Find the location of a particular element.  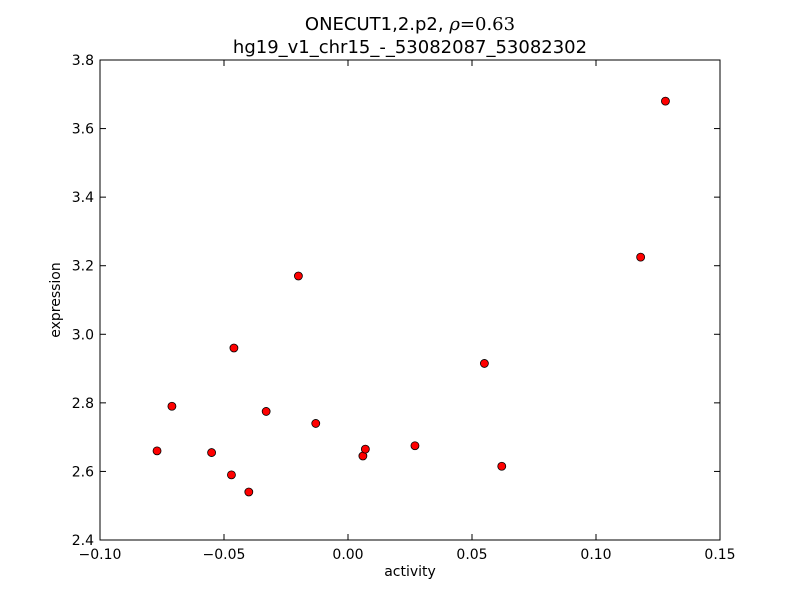

y-tick-label: 3.4 is located at coordinates (83, 198).